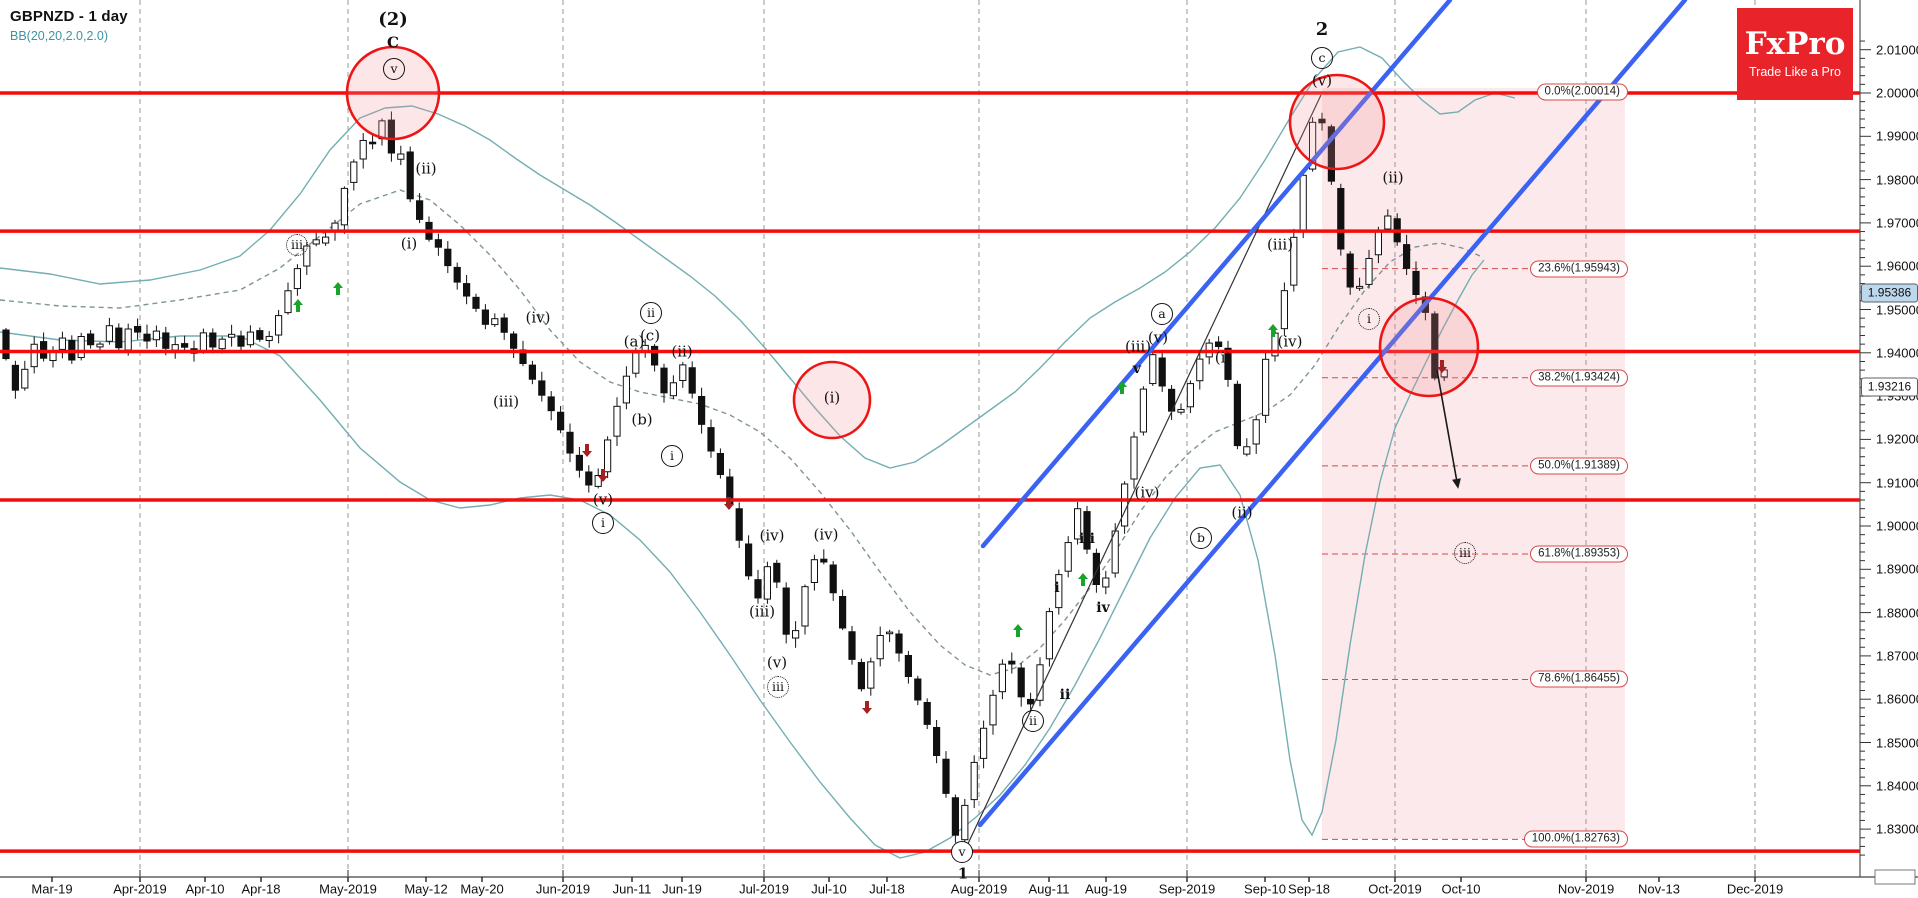  What do you see at coordinates (1162, 314) in the screenshot?
I see `wave-label: a` at bounding box center [1162, 314].